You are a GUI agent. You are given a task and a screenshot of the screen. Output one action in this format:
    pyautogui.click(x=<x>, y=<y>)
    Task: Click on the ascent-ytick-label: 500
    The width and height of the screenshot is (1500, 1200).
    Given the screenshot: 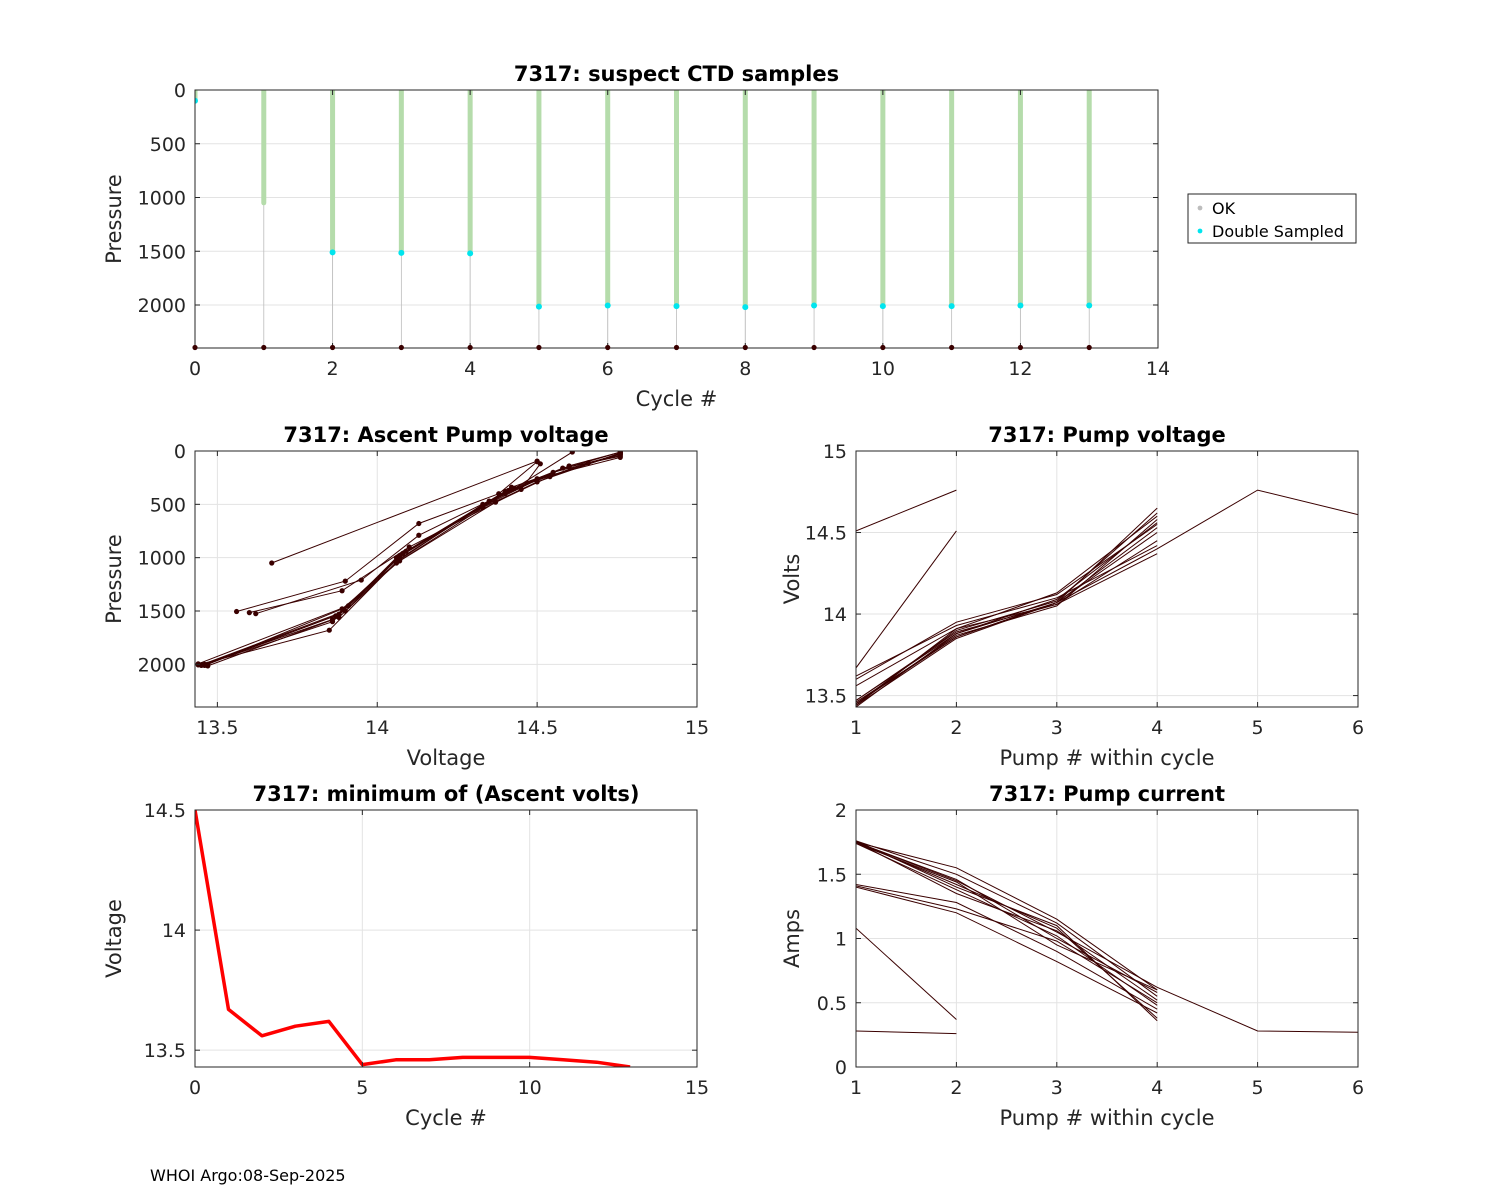 What is the action you would take?
    pyautogui.click(x=168, y=505)
    